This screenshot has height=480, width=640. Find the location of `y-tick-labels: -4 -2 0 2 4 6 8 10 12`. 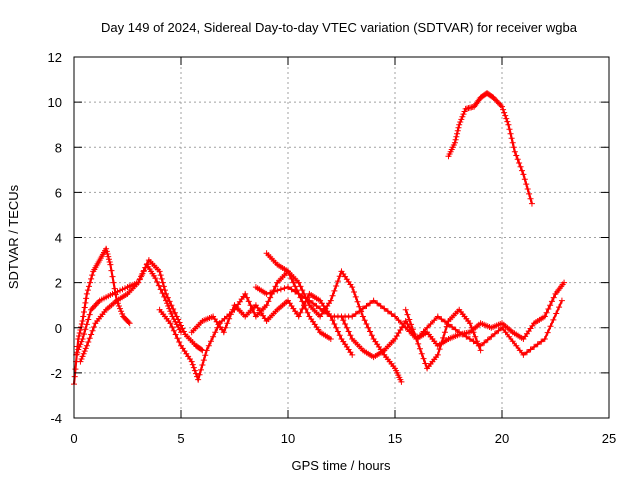

y-tick-labels: -4 -2 0 2 4 6 8 10 12 is located at coordinates (55, 238).